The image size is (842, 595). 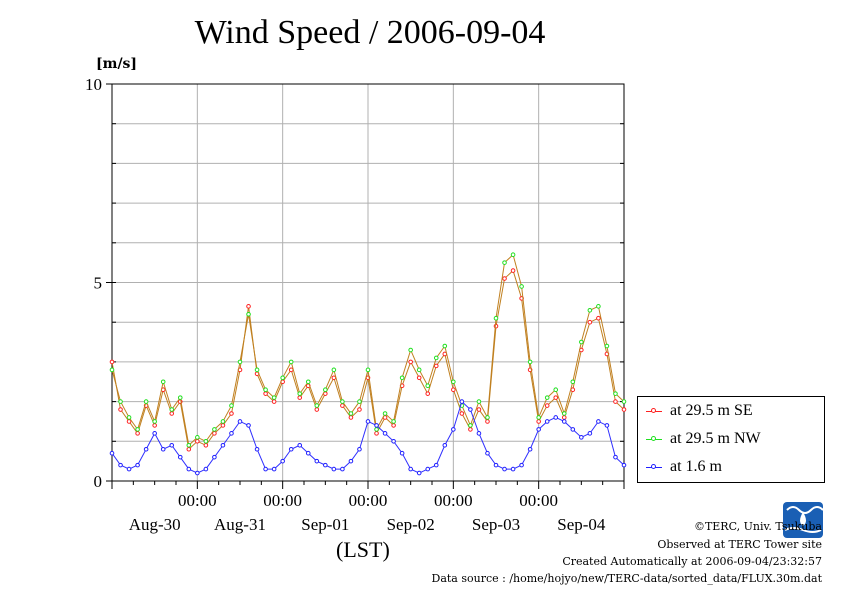 I want to click on legend-label-se: at 29.5 m SE, so click(x=711, y=410).